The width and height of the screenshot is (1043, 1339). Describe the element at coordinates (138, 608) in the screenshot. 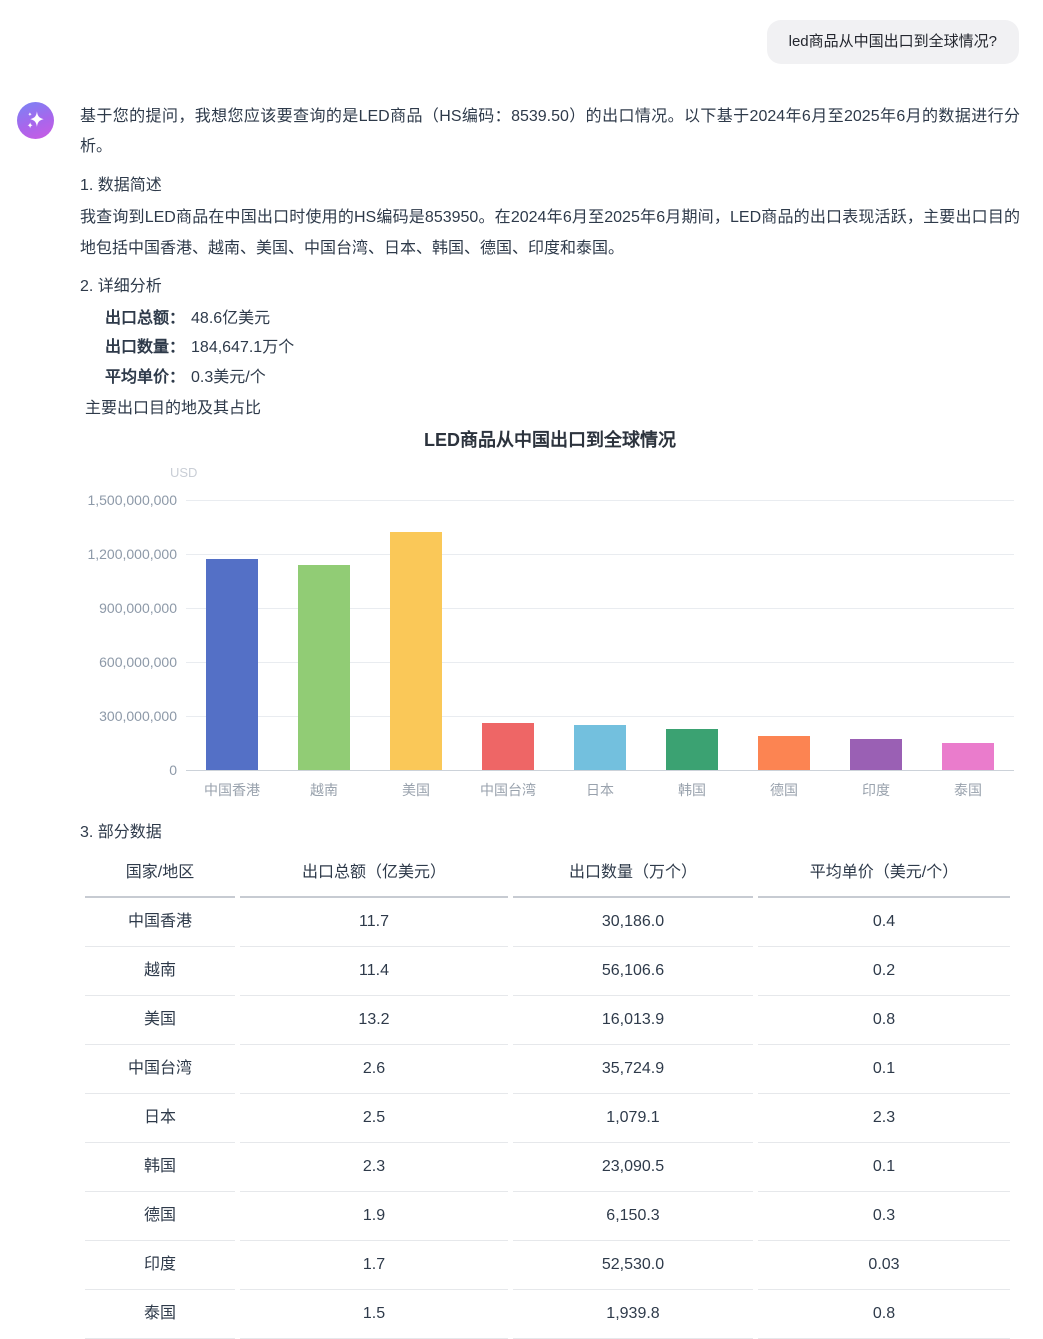

I see `y-axis-tick: 900,000,000` at that location.